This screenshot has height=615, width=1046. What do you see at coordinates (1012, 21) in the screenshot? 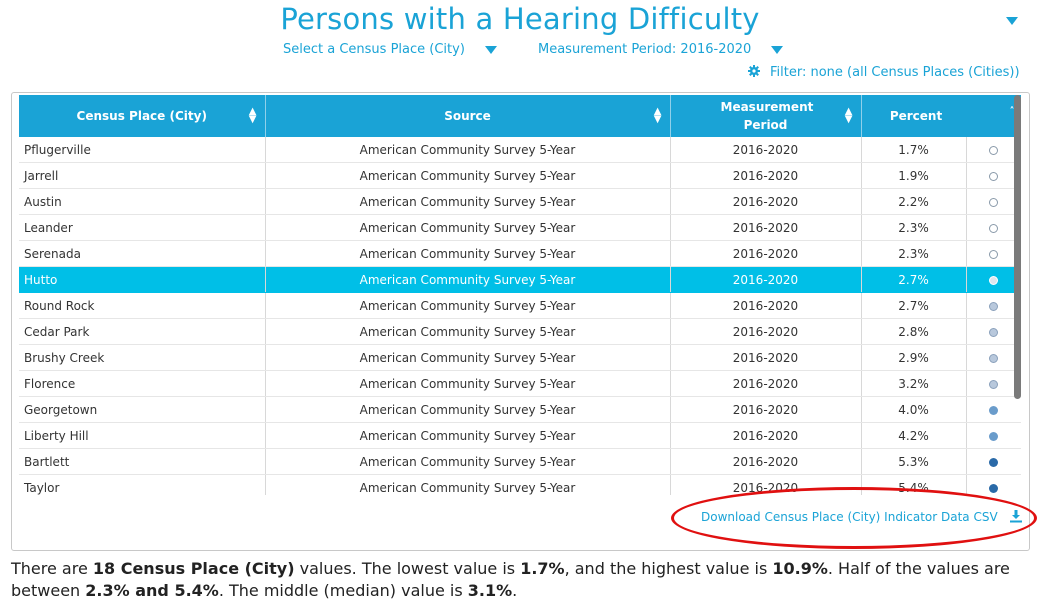
I see `title-dropdown-chevron-icon` at bounding box center [1012, 21].